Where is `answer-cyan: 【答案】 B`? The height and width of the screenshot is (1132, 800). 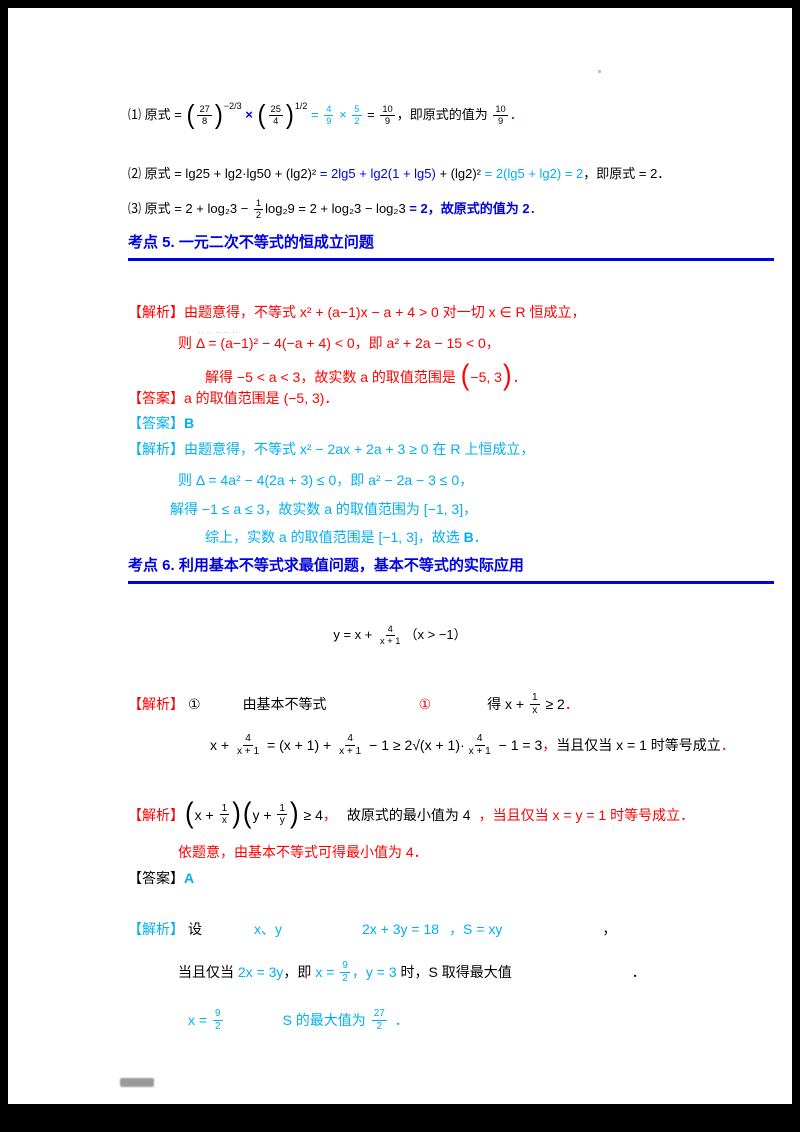
answer-cyan: 【答案】 B is located at coordinates (161, 423).